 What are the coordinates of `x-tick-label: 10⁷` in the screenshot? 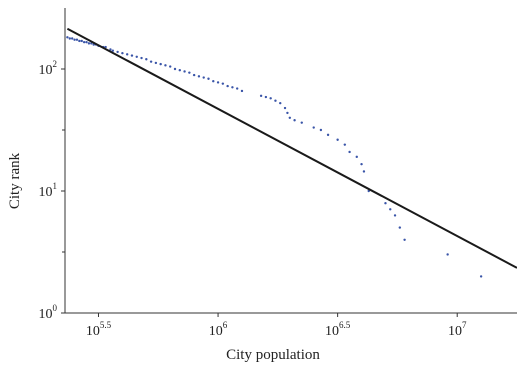 It's located at (457, 329).